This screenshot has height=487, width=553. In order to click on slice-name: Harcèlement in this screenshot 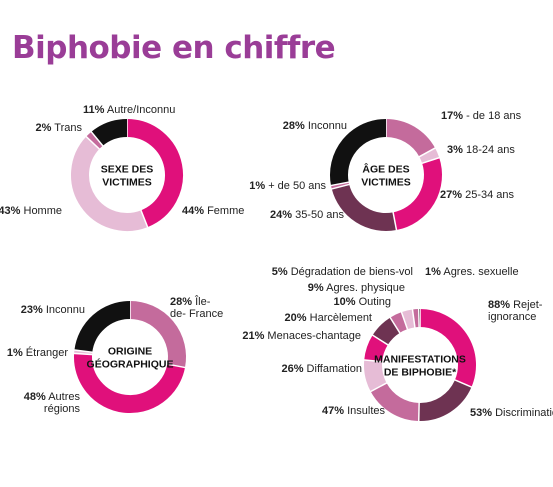, I will do `click(339, 318)`.